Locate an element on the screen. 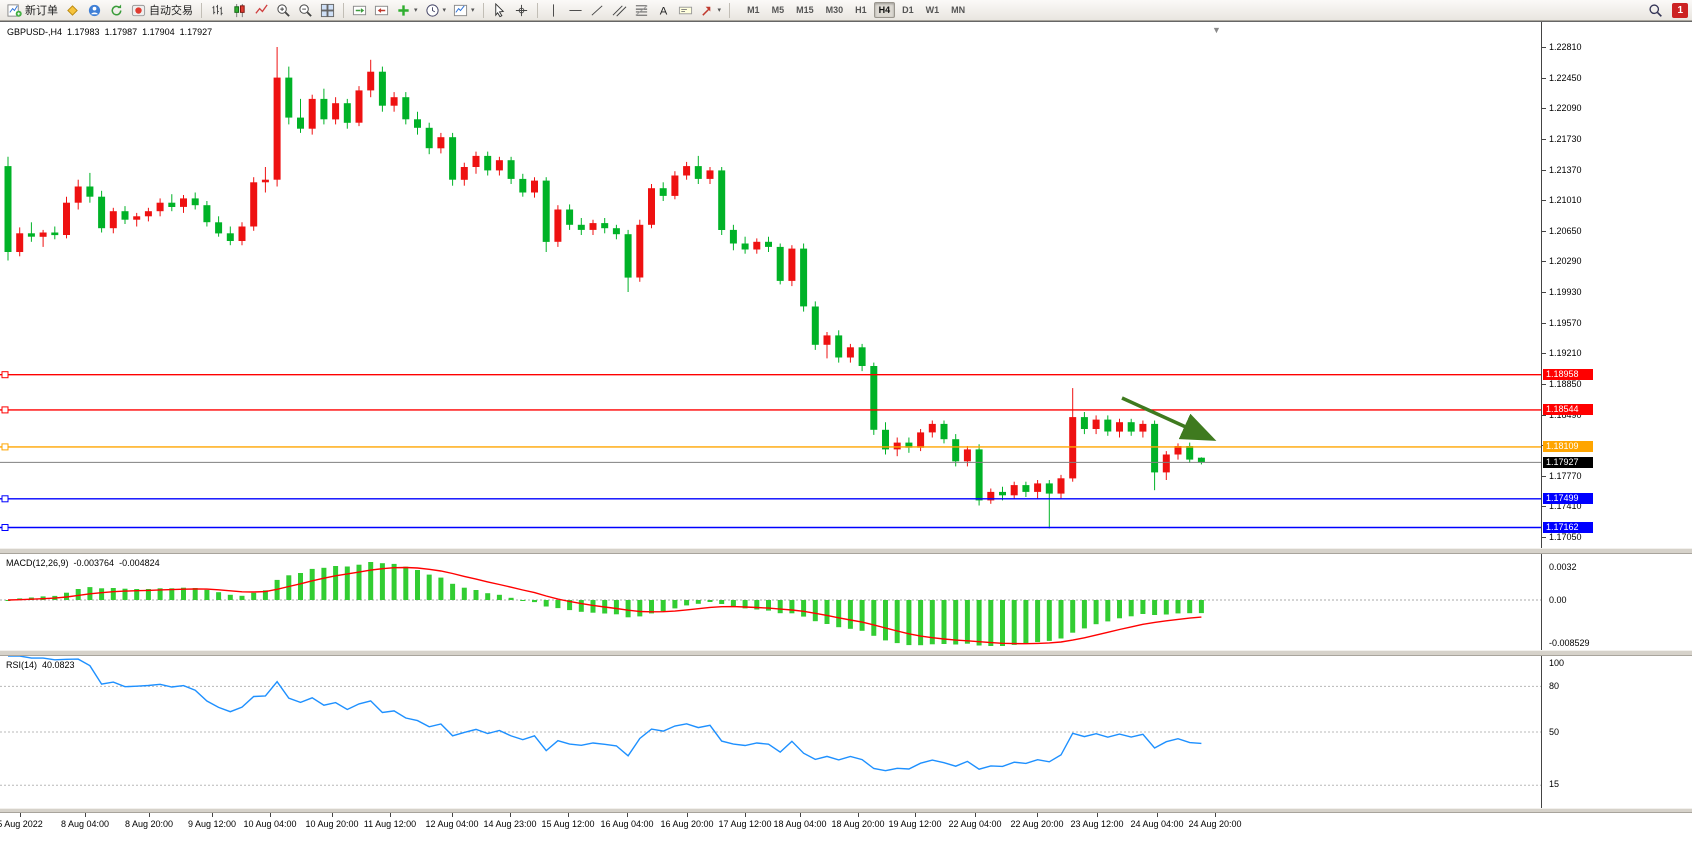  arrows-button: ▾ is located at coordinates (711, 10).